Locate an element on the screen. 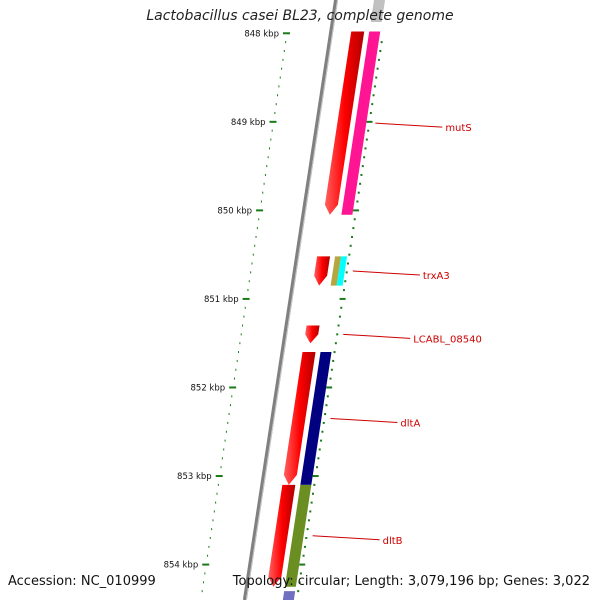 Image resolution: width=600 pixels, height=600 pixels. length-label: Length: is located at coordinates (379, 581).